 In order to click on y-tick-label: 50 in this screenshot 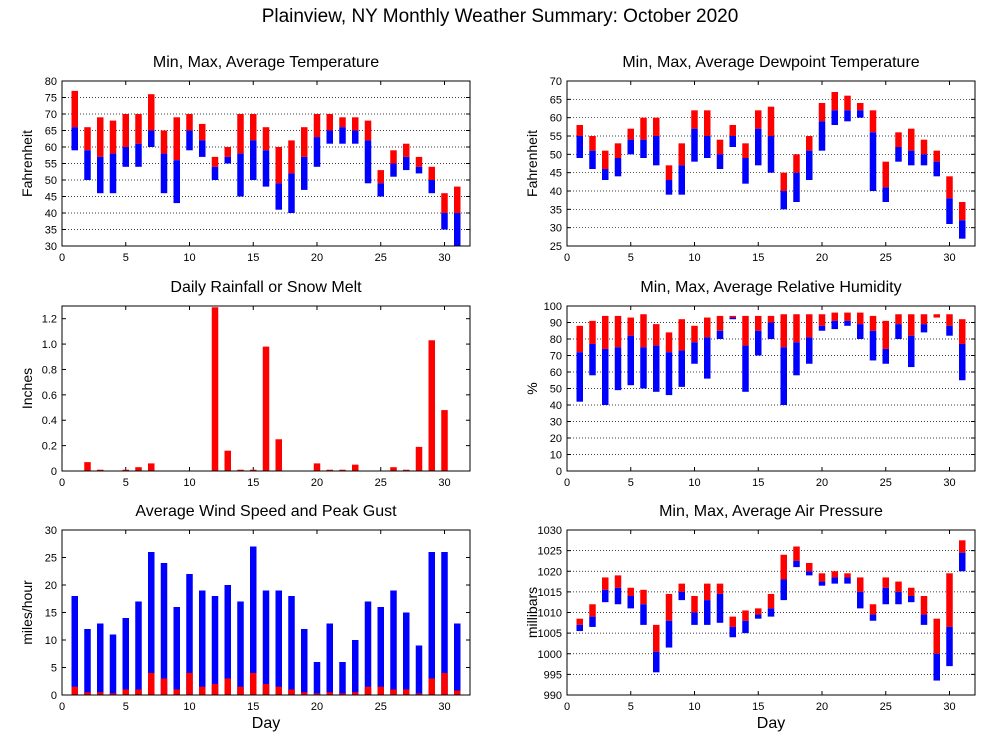, I will do `click(51, 181)`.